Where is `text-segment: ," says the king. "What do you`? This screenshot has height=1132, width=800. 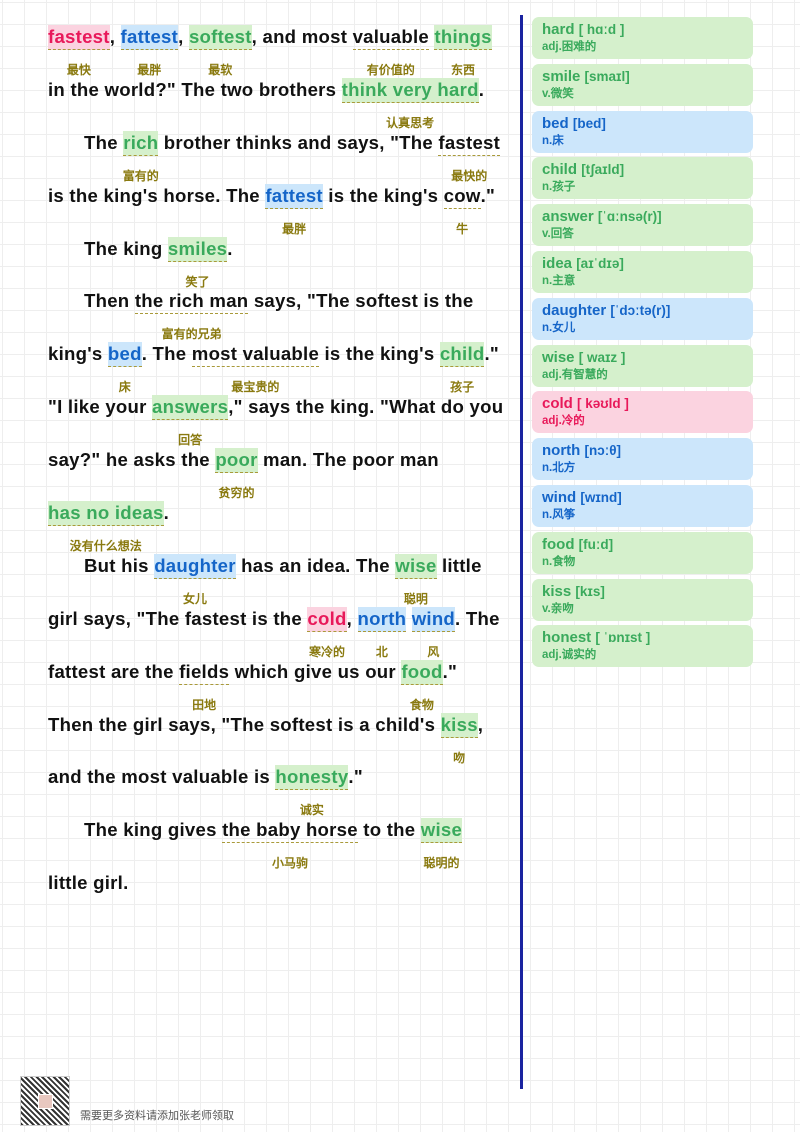 text-segment: ," says the king. "What do you is located at coordinates (365, 407).